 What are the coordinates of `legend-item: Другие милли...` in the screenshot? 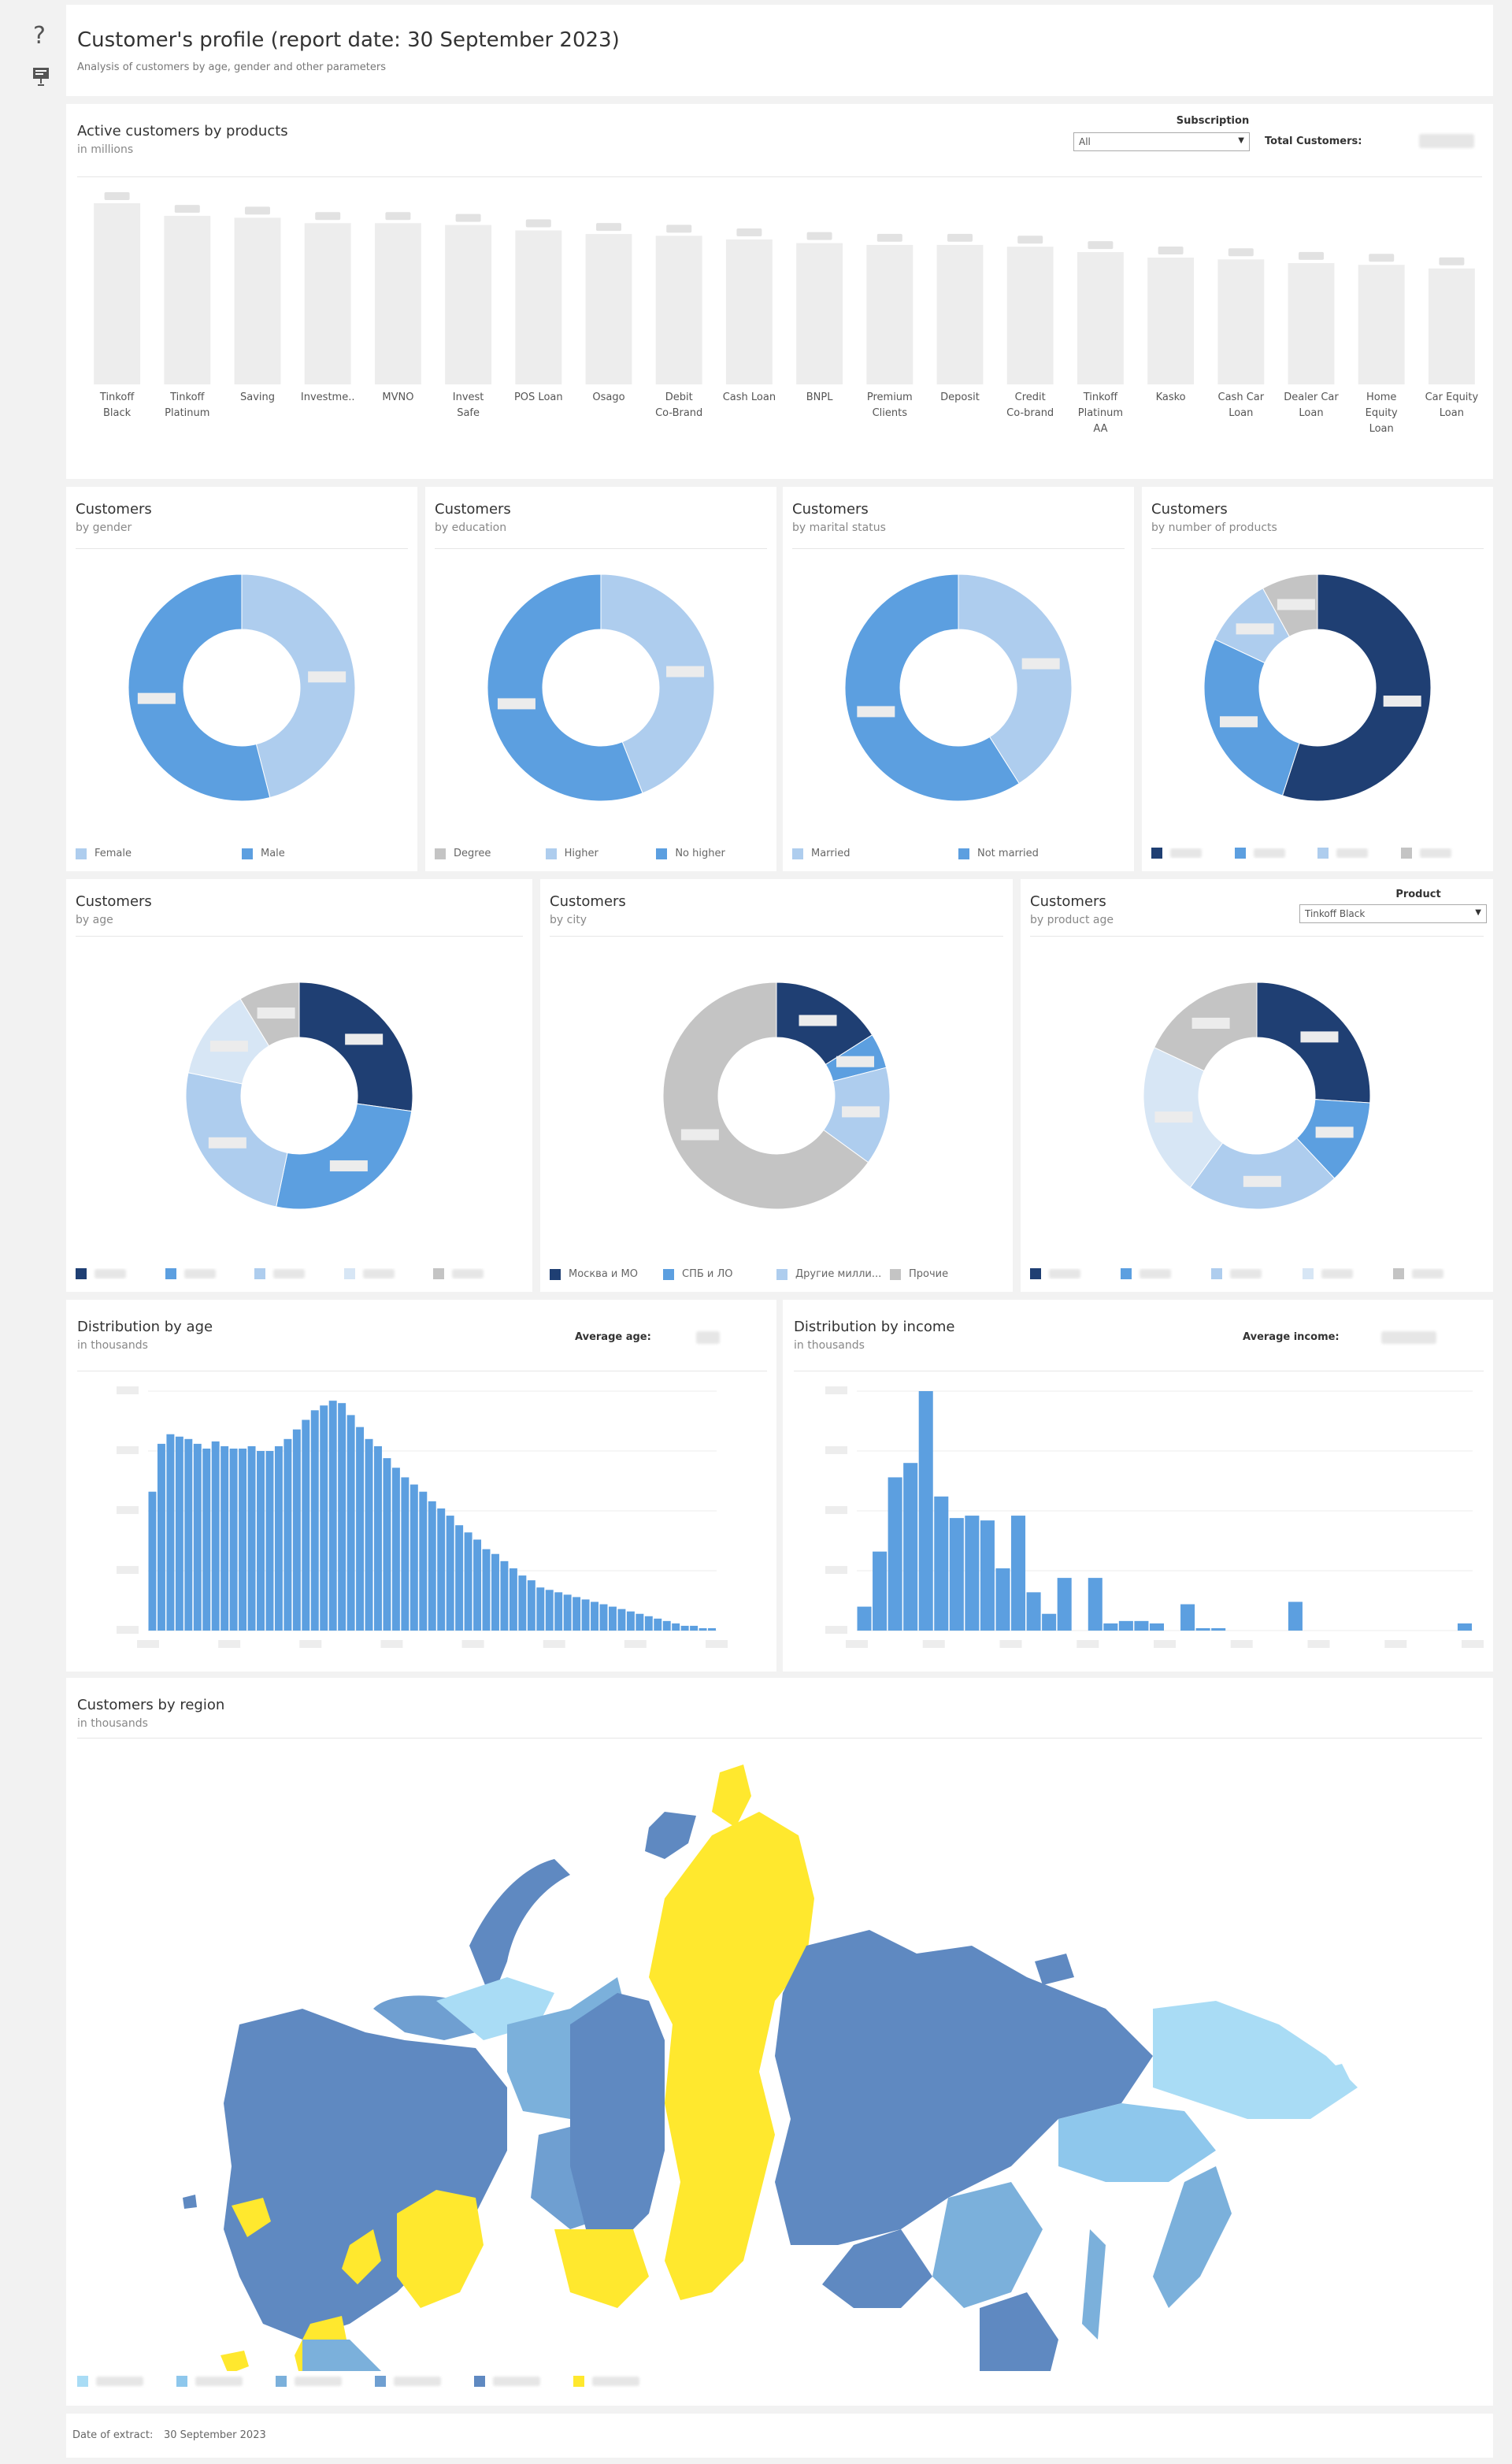 It's located at (833, 1274).